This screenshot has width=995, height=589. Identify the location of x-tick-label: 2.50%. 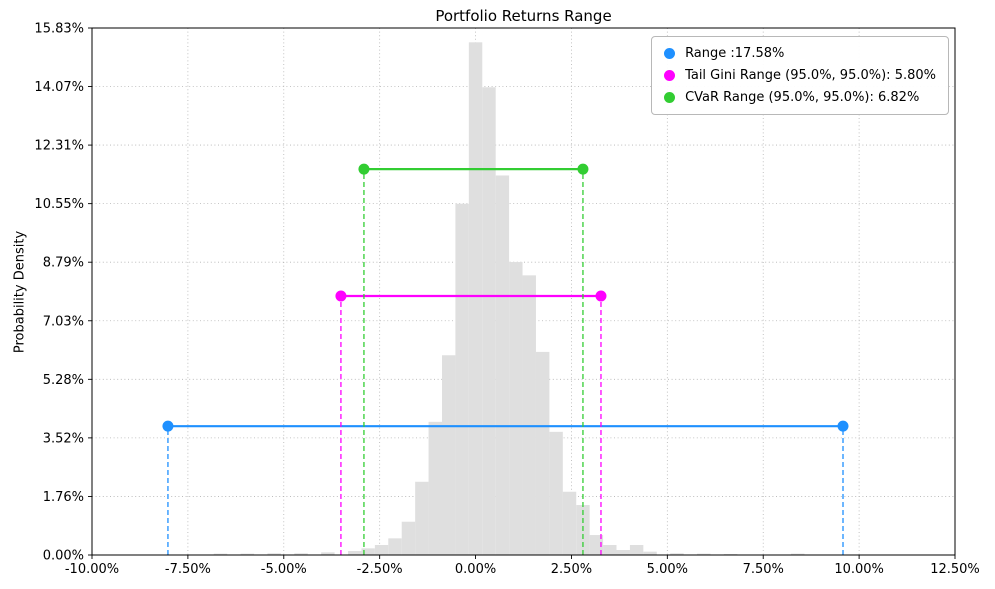
(571, 569).